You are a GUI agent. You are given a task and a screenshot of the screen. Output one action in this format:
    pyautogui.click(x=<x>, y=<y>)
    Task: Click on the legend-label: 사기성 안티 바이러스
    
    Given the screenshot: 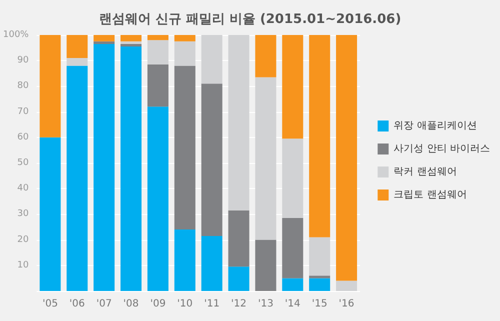 What is the action you would take?
    pyautogui.click(x=442, y=149)
    